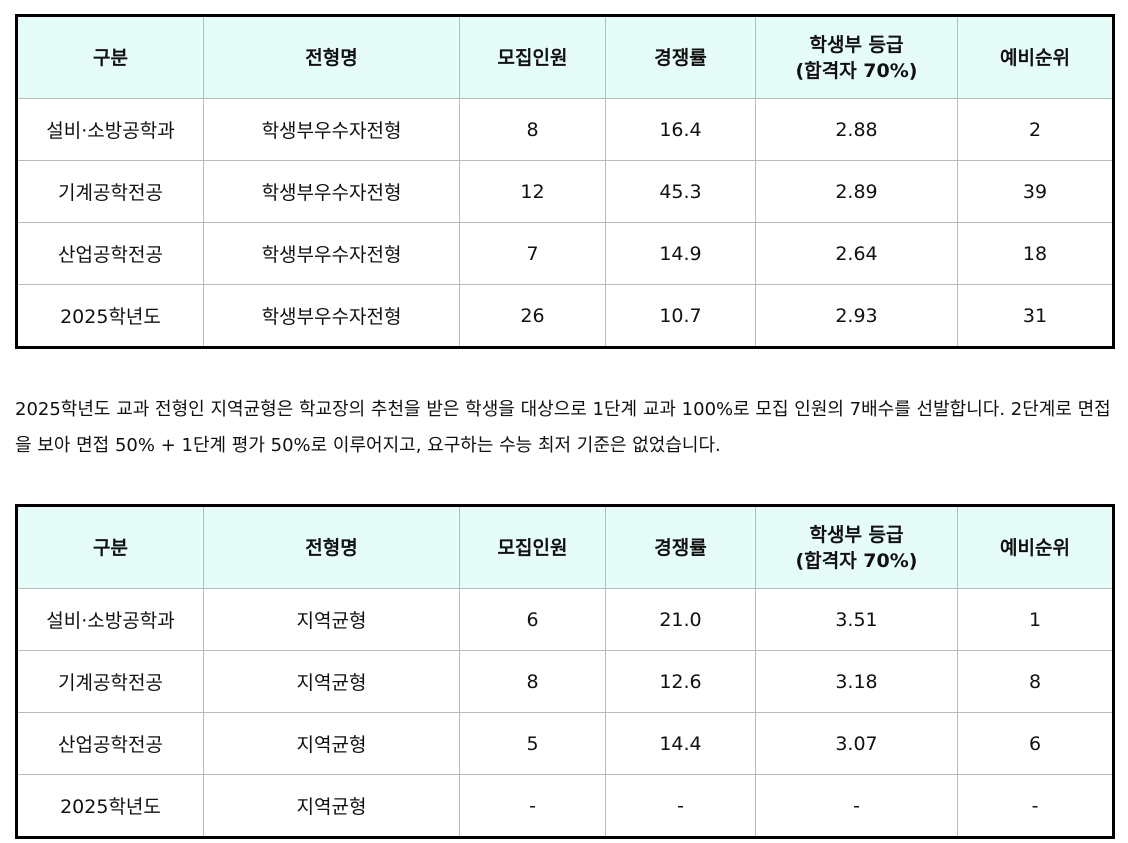 Image resolution: width=1128 pixels, height=843 pixels. I want to click on cell-competition-rate: 10.7, so click(680, 316).